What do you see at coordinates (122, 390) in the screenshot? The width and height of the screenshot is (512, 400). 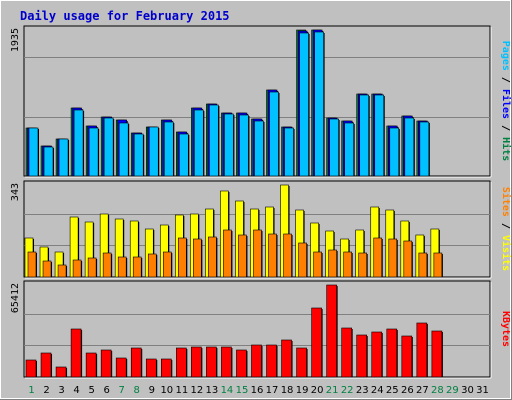 I see `x-tick-label-7: 7` at bounding box center [122, 390].